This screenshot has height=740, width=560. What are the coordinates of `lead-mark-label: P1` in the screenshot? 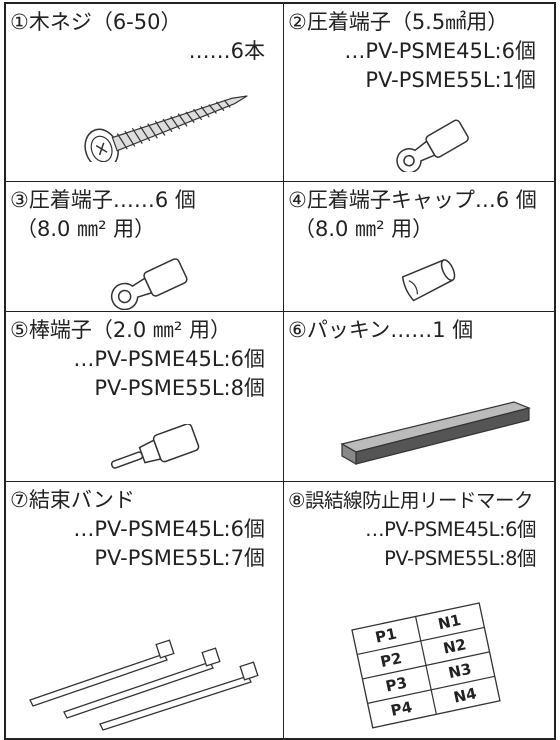 It's located at (386, 636).